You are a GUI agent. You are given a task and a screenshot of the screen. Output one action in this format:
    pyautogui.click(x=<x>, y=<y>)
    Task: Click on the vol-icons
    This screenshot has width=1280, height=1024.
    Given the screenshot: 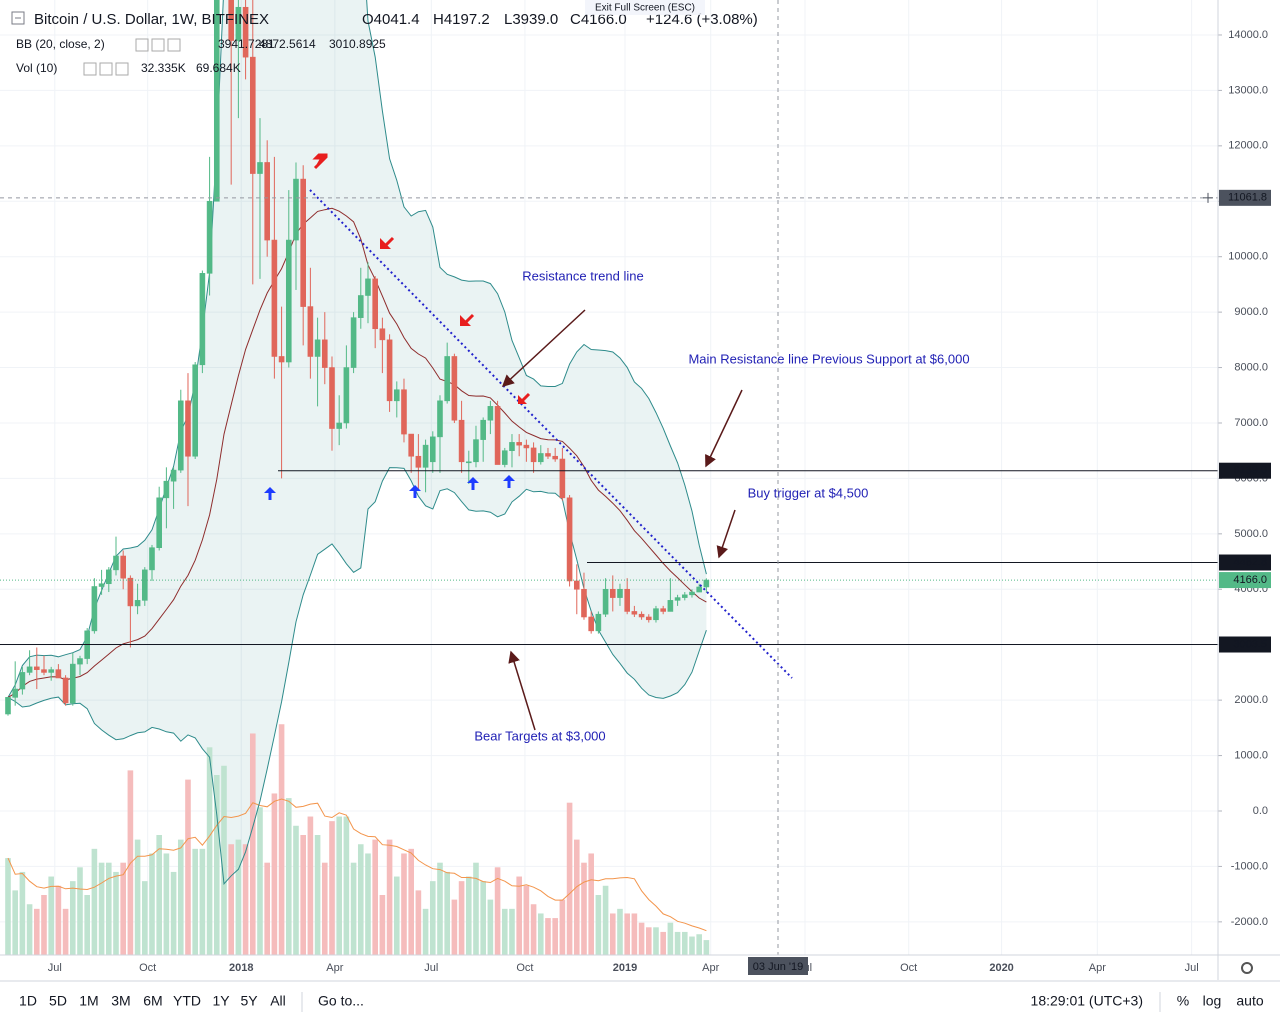 What is the action you would take?
    pyautogui.click(x=106, y=69)
    